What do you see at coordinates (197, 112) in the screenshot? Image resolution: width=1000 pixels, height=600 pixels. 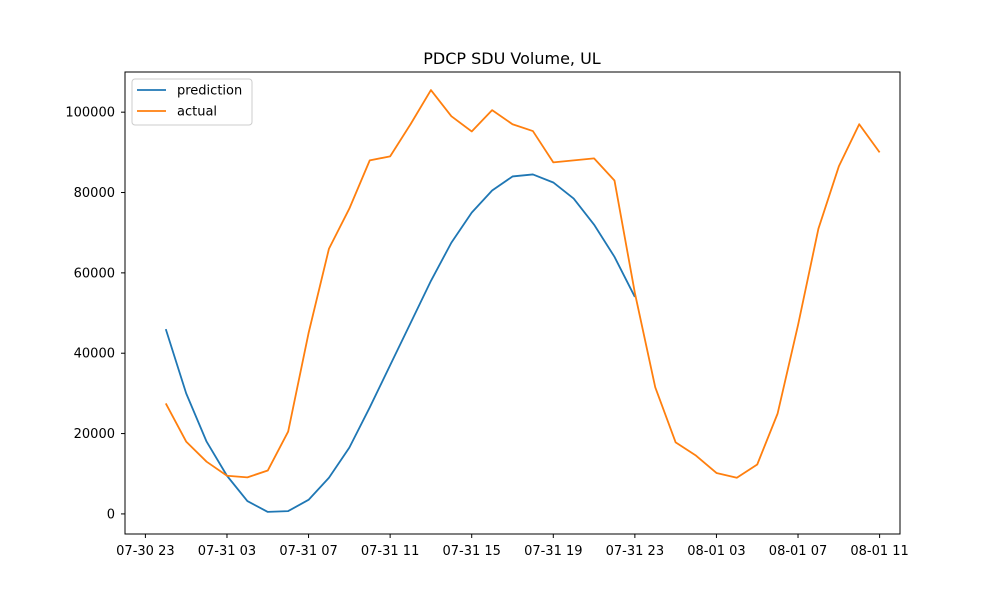 I see `legend-label-actual: actual` at bounding box center [197, 112].